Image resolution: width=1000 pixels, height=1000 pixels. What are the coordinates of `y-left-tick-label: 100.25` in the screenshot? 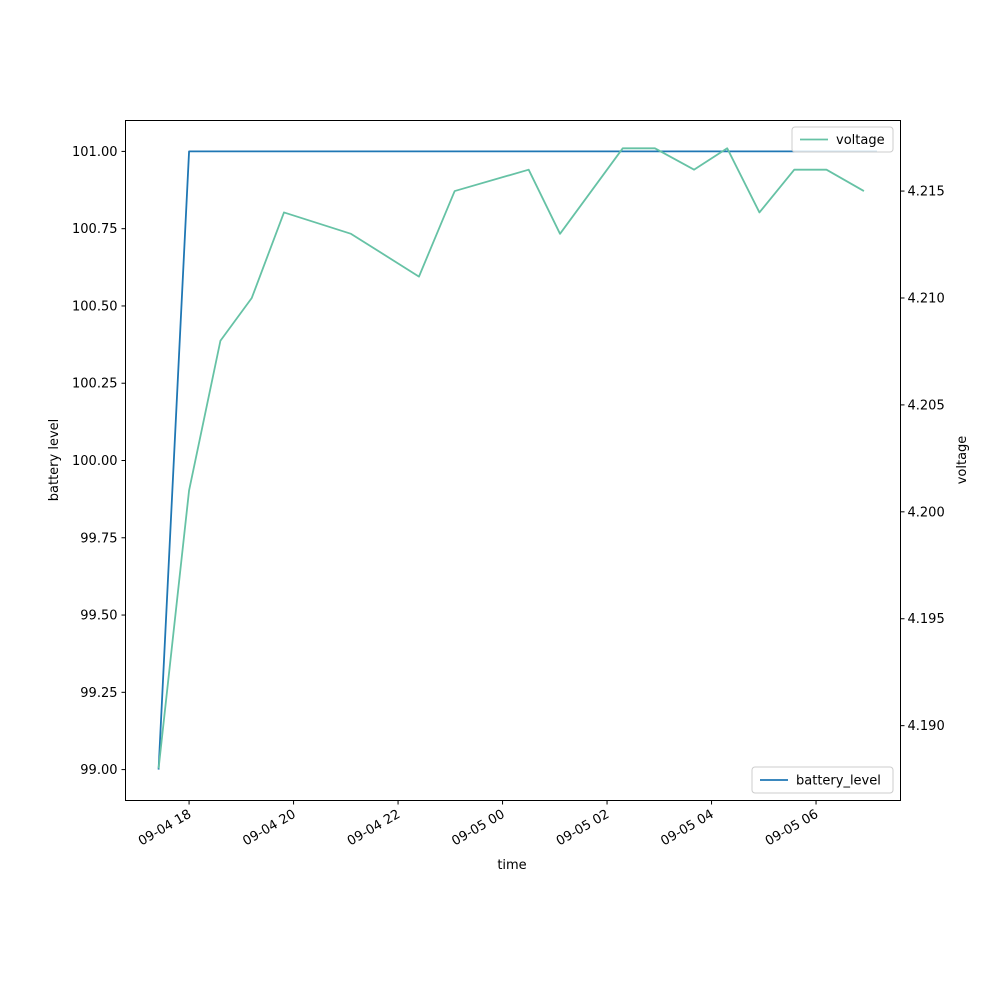 It's located at (95, 384).